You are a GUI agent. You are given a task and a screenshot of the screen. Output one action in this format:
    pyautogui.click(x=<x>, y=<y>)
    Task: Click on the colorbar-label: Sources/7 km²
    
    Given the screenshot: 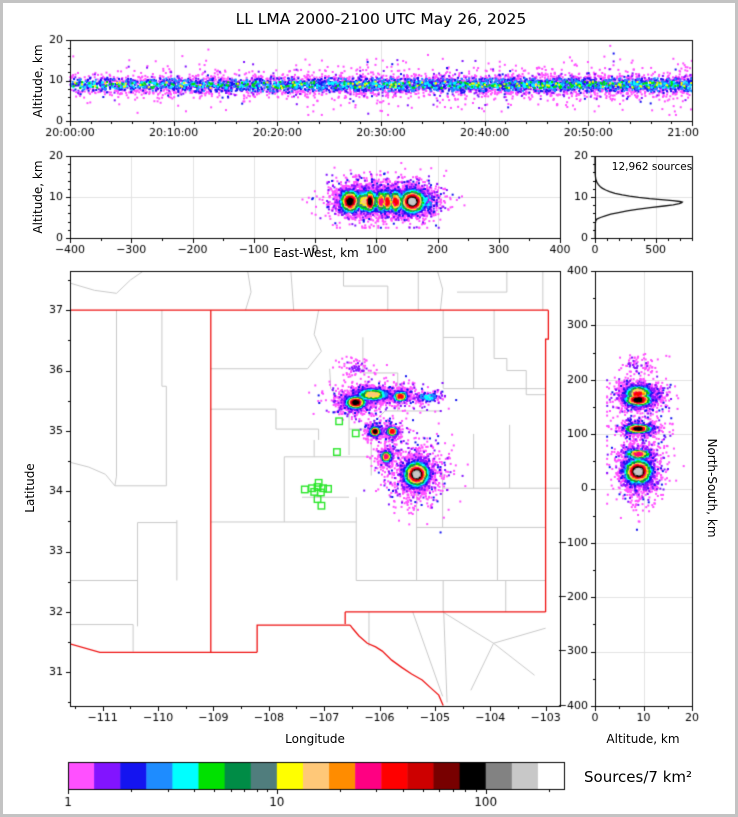 What is the action you would take?
    pyautogui.click(x=638, y=777)
    